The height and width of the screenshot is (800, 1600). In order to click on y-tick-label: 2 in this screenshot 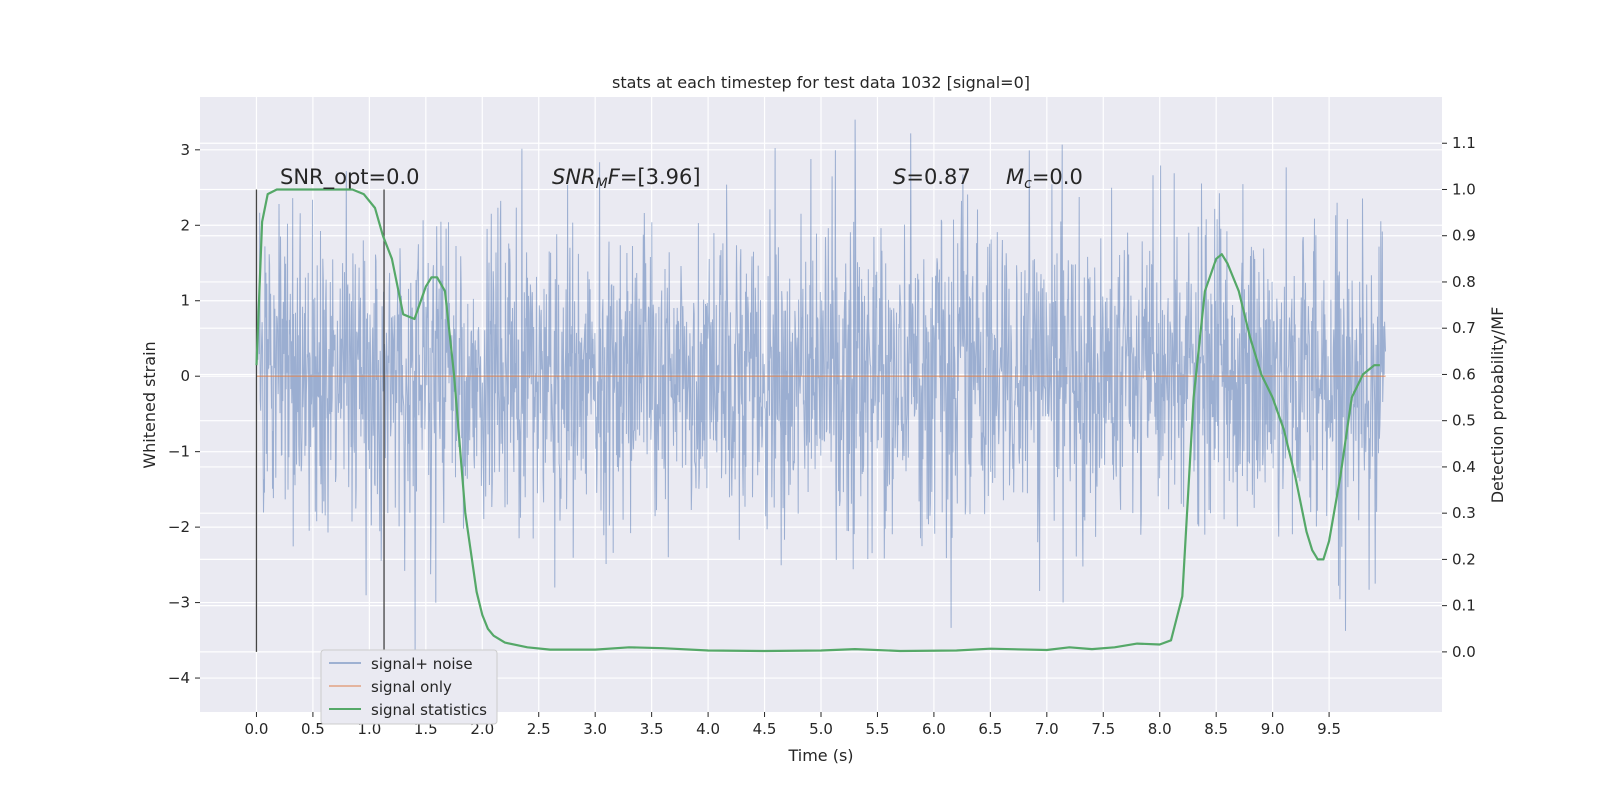, I will do `click(185, 225)`.